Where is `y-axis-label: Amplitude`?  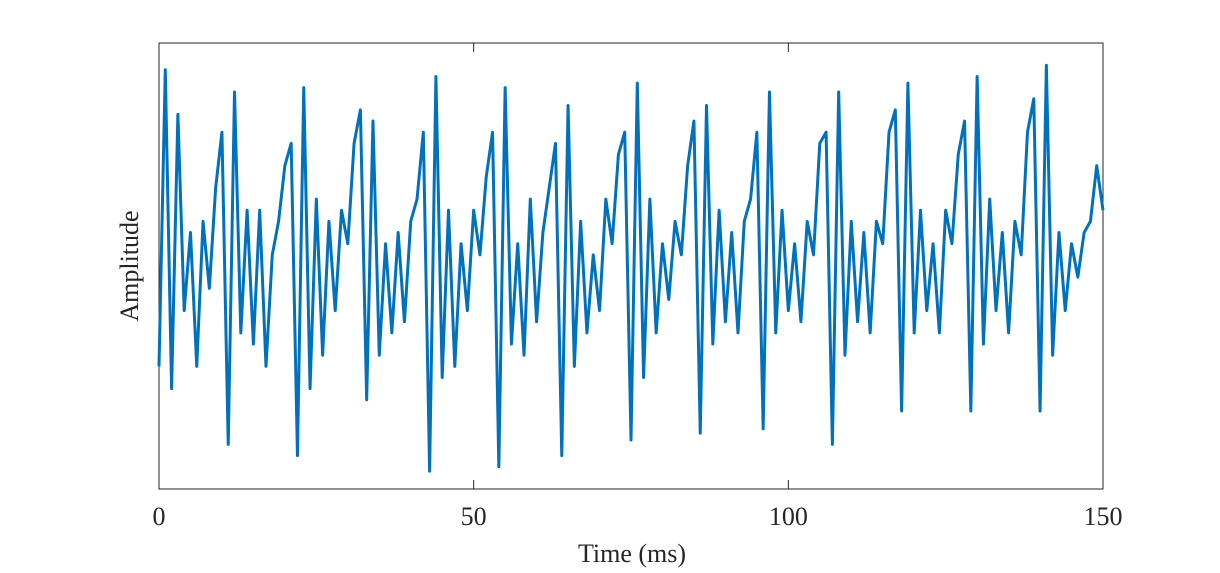 y-axis-label: Amplitude is located at coordinates (129, 265).